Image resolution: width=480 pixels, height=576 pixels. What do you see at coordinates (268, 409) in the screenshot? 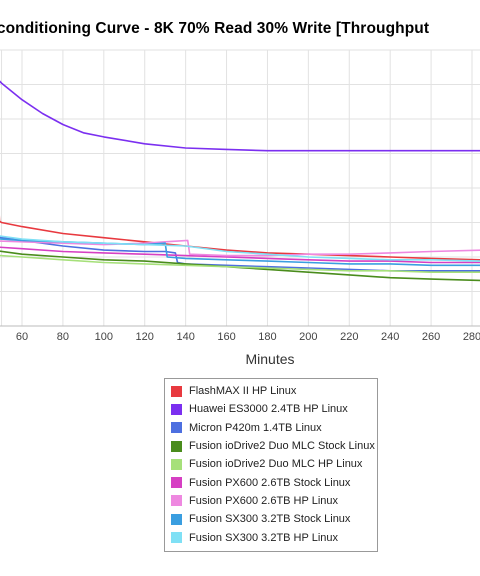
I see `legend-label: Huawei ES3000 2.4TB HP Linux` at bounding box center [268, 409].